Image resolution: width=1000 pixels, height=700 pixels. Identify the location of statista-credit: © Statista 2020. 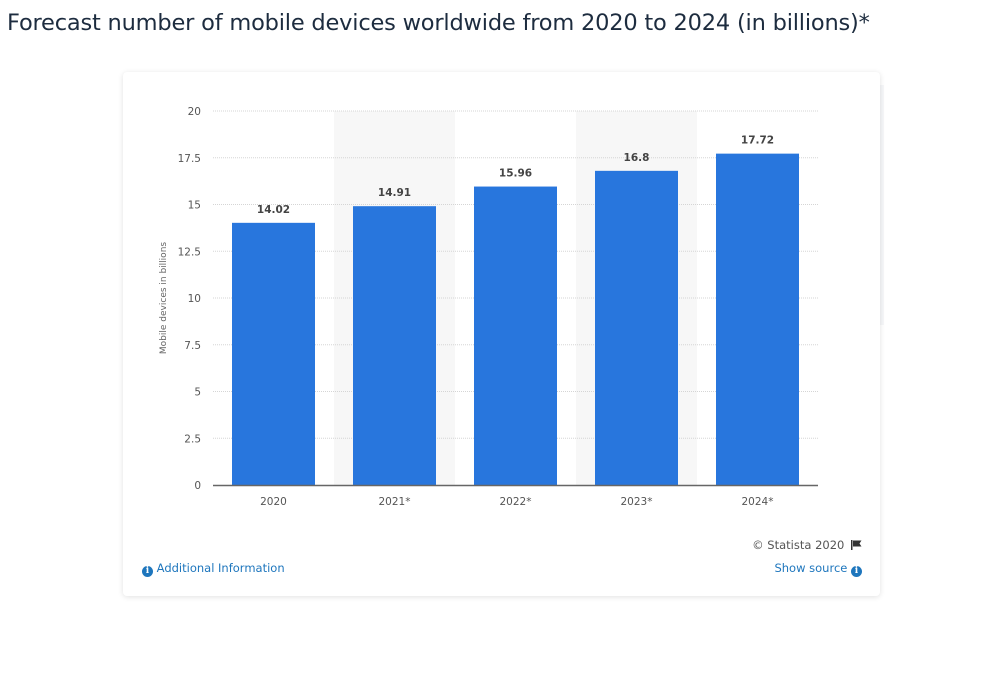
(807, 545).